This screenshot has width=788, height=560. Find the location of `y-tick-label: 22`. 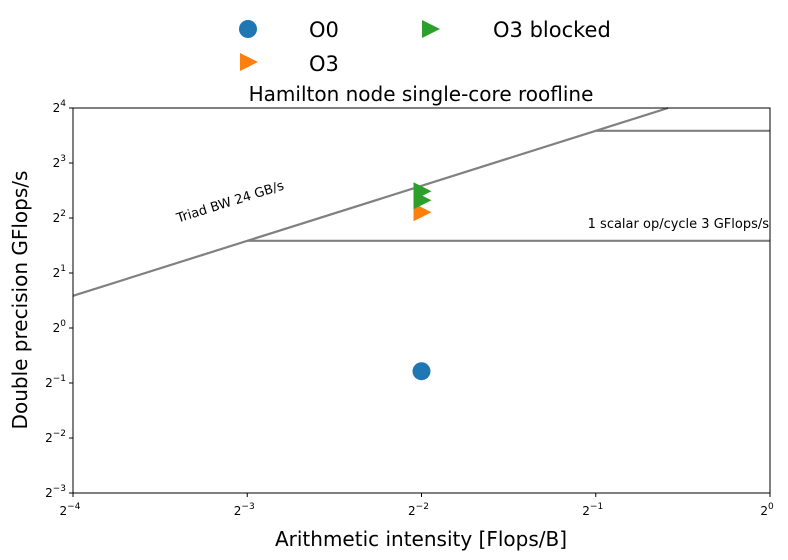

y-tick-label: 22 is located at coordinates (59, 217).